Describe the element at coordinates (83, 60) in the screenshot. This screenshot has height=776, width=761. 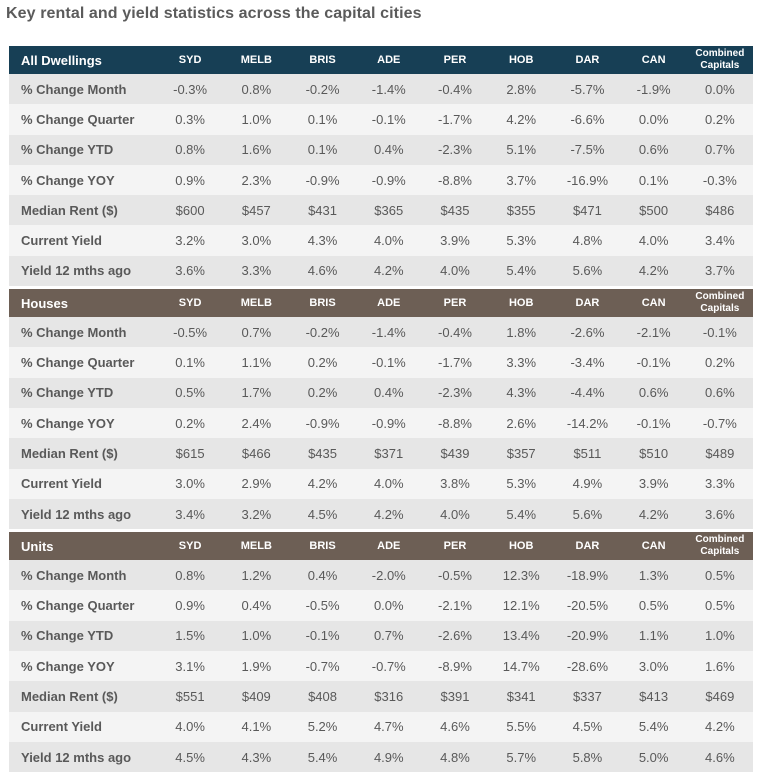
I see `section-title: All Dwellings` at that location.